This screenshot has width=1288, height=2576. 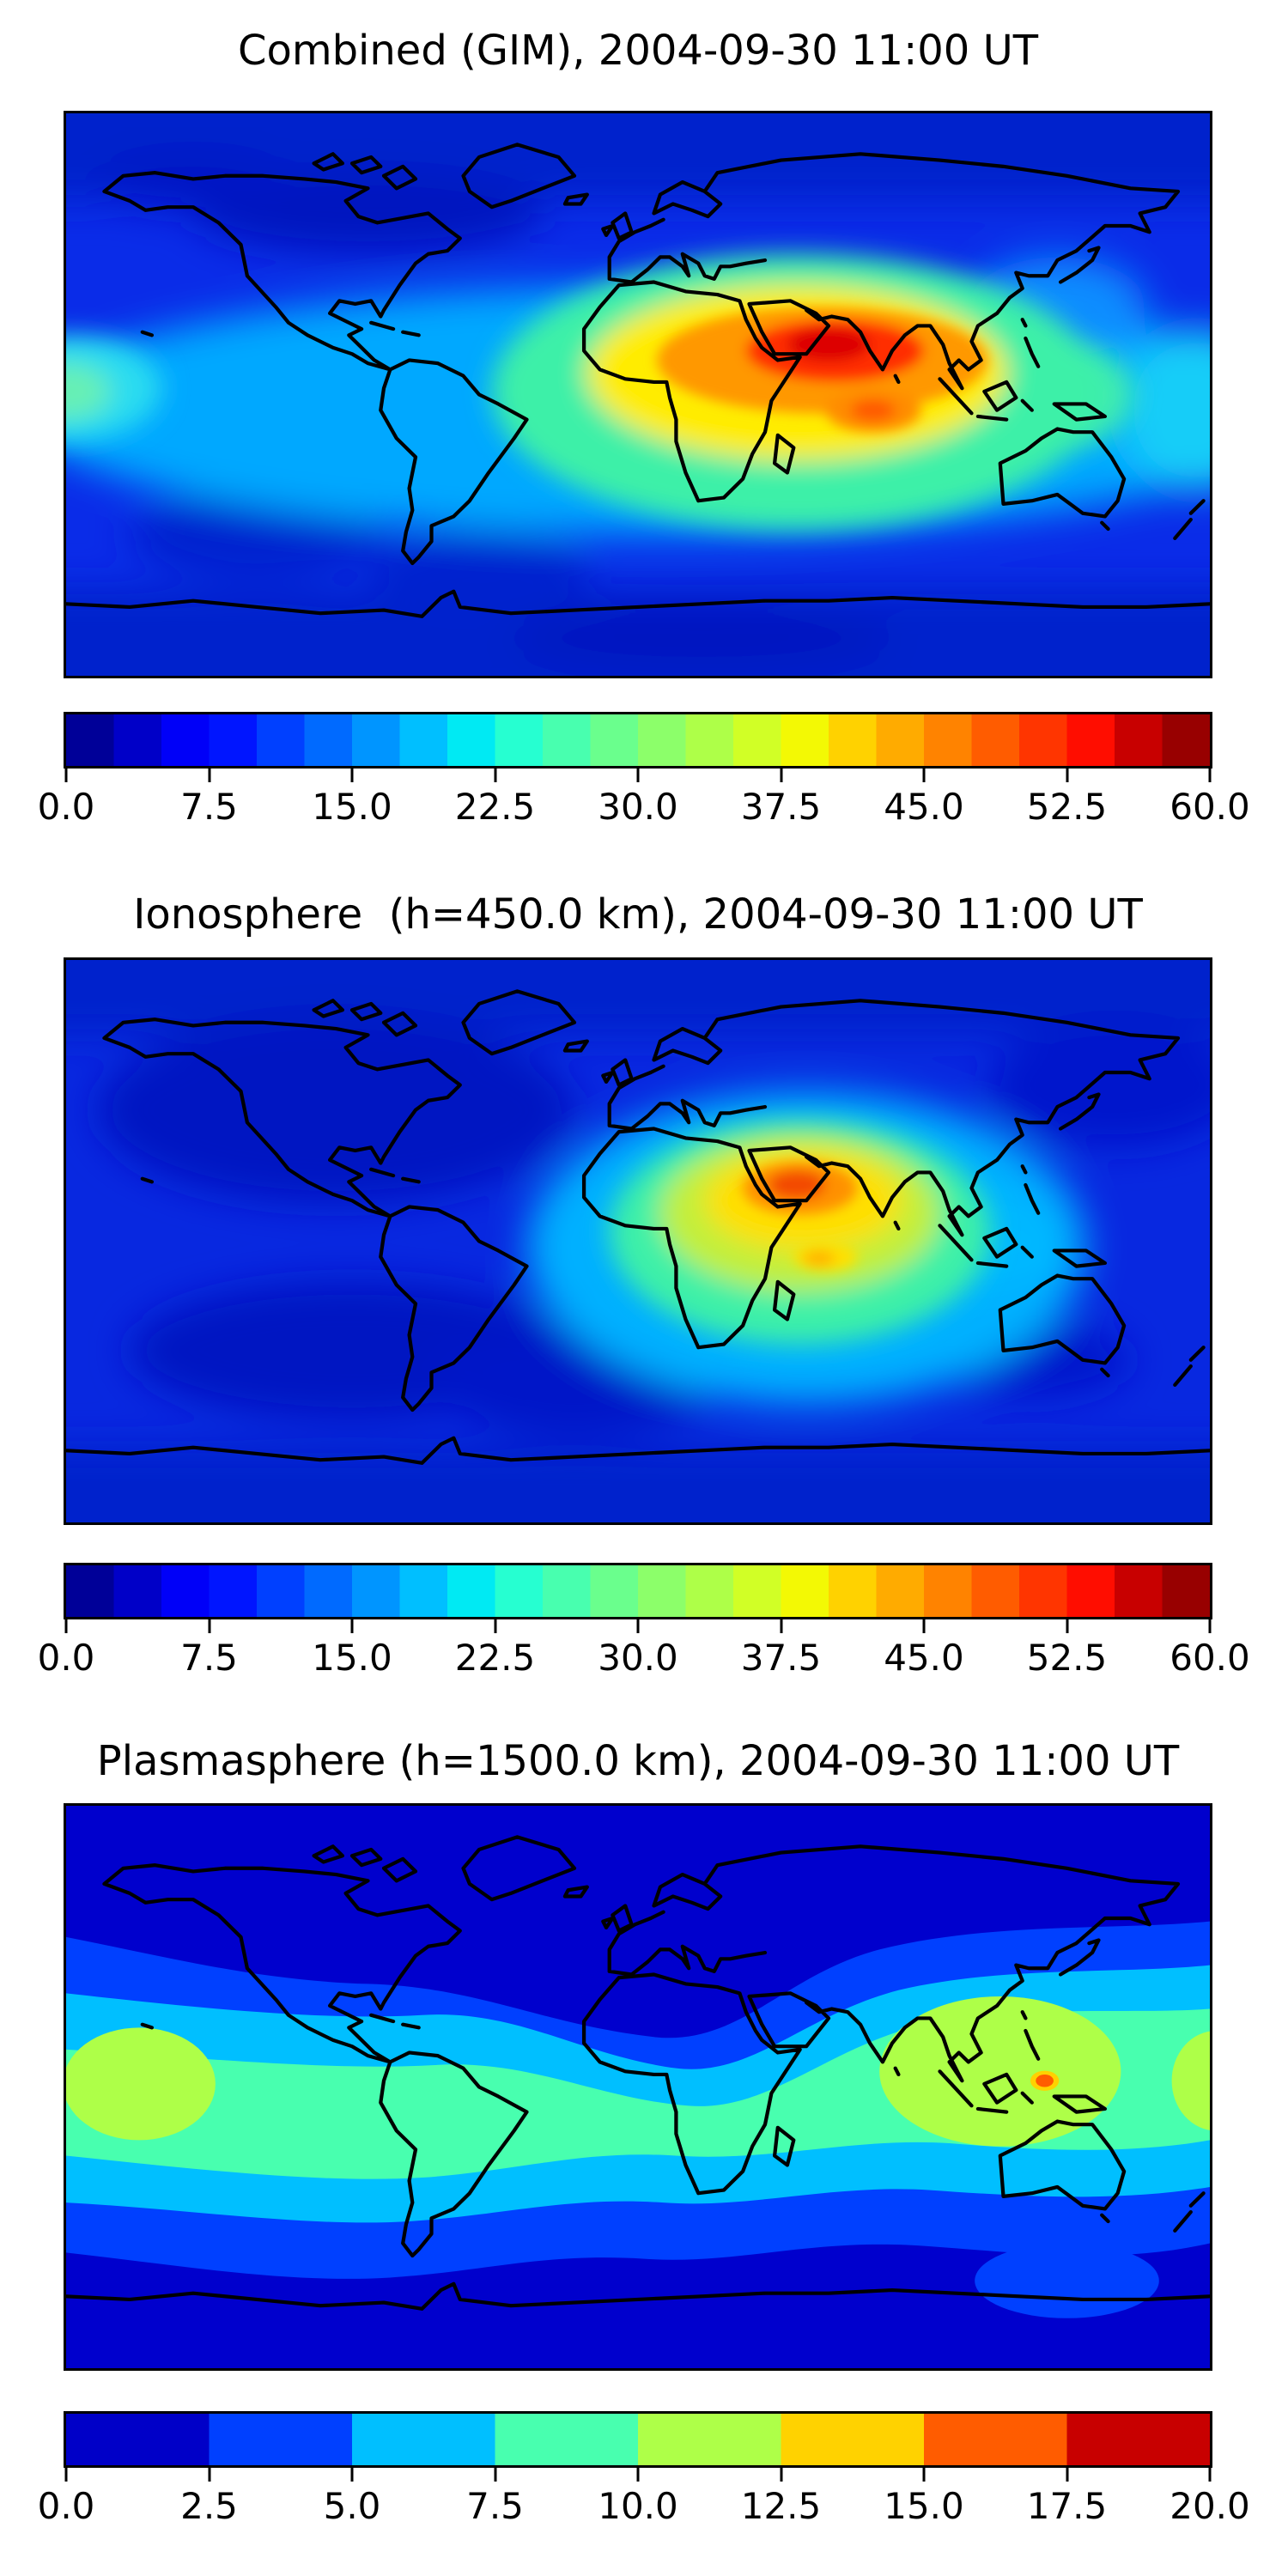 I want to click on colorbar-3-labels: 0.0 2.5 5.0 7.5 10.0 12.5 15.0 17.5 20.0, so click(x=644, y=2507).